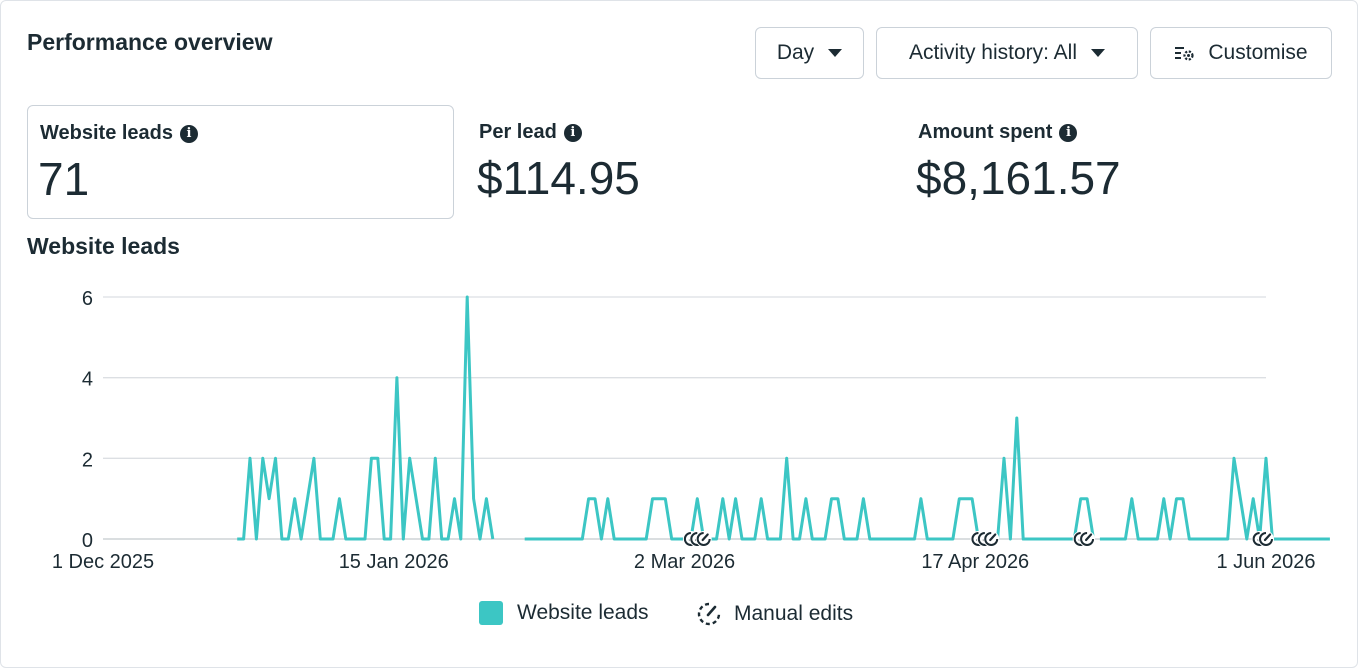 This screenshot has height=668, width=1358. Describe the element at coordinates (1266, 562) in the screenshot. I see `x-tick-label: 1 Jun 2026` at that location.